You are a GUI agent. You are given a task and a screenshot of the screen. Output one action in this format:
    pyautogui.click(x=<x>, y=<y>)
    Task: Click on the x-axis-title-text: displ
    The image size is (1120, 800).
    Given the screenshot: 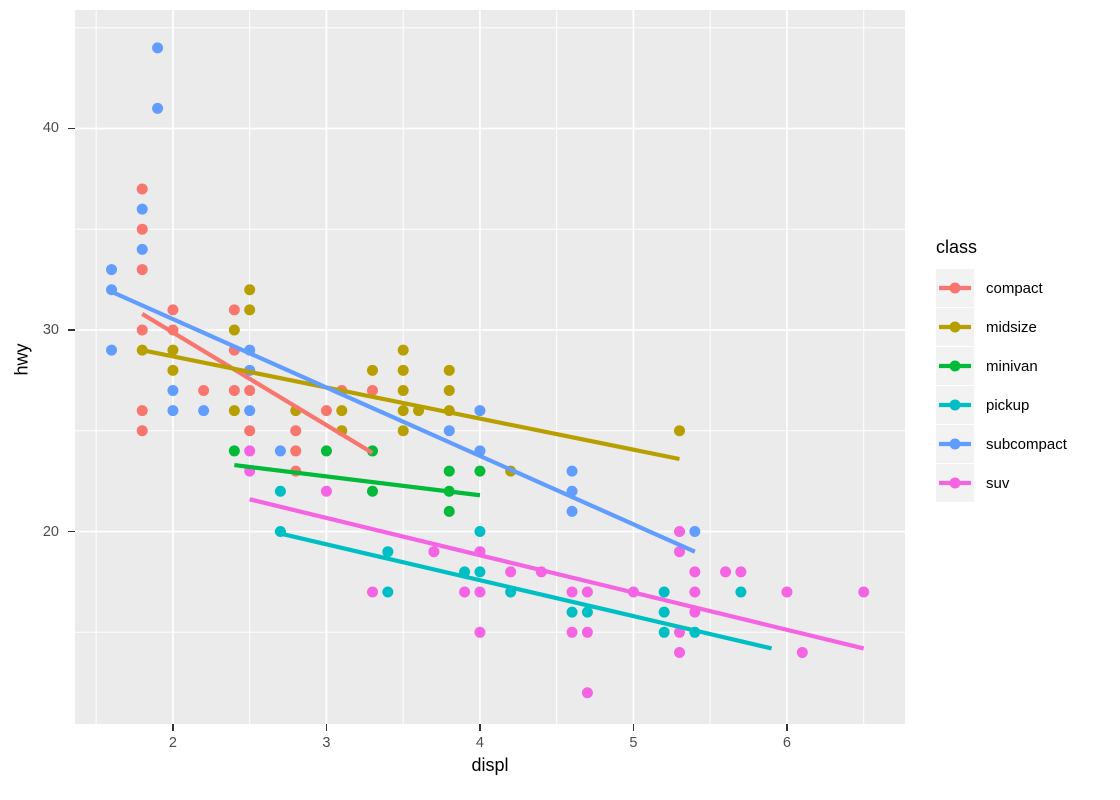 What is the action you would take?
    pyautogui.click(x=490, y=765)
    